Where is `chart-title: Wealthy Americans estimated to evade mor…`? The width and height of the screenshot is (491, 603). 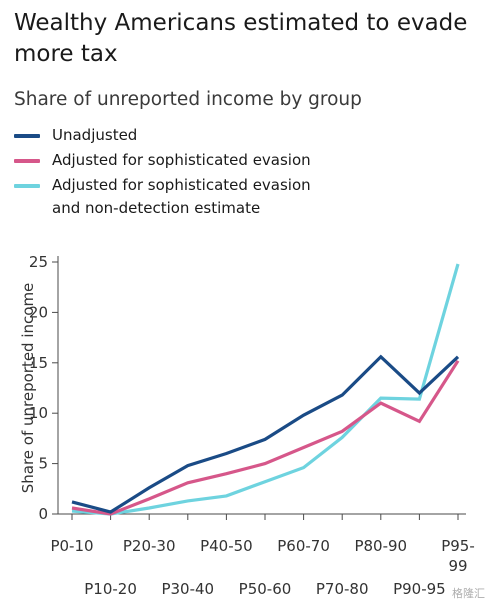 chart-title: Wealthy Americans estimated to evade mor… is located at coordinates (241, 38).